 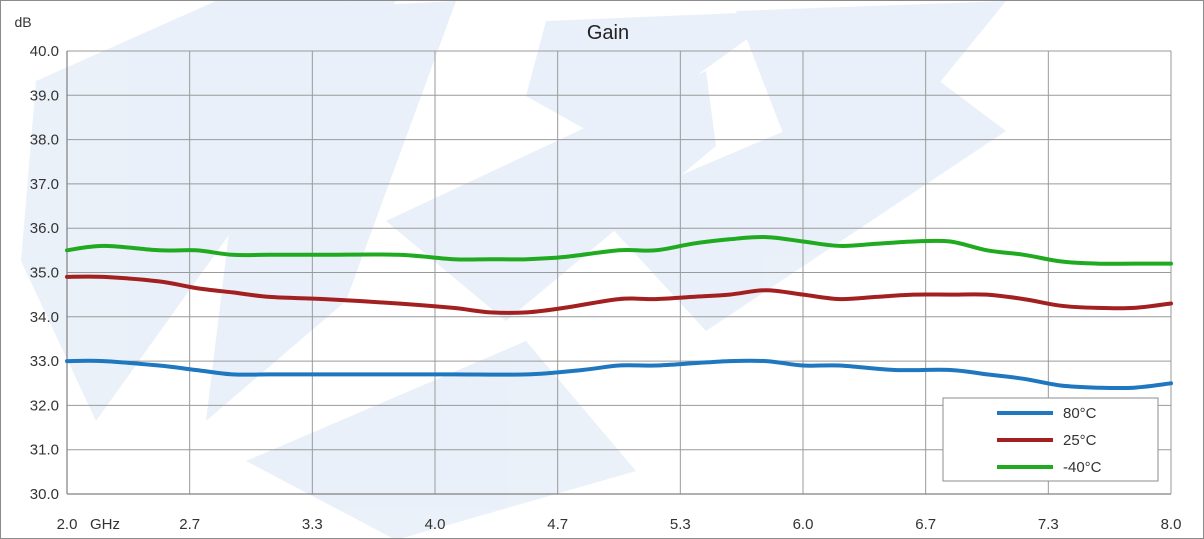 I want to click on y-tick-label: 30.0, so click(x=44, y=494).